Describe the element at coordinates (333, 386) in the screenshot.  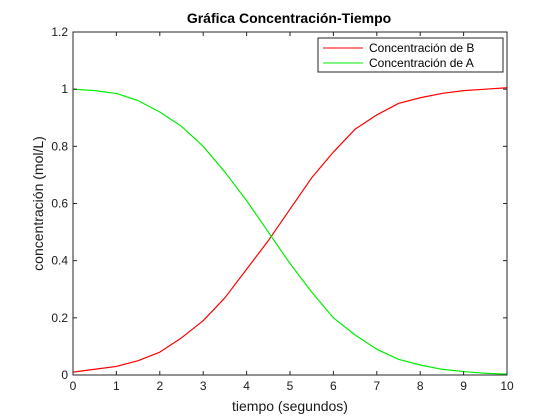
I see `x-tick-label: 6` at that location.